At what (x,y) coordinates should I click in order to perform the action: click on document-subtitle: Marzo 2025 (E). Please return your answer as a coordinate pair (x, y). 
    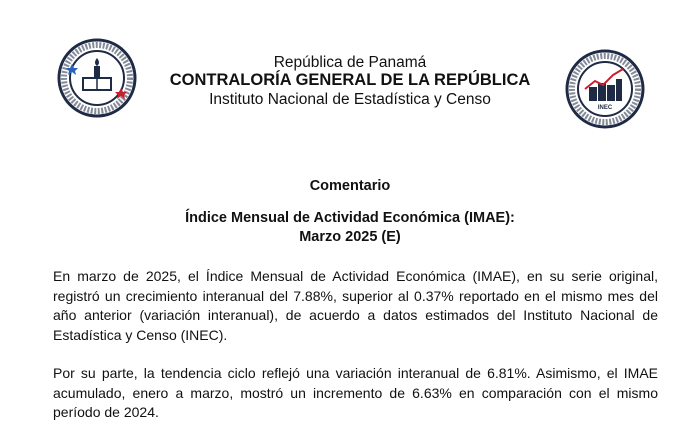
    Looking at the image, I should click on (350, 237).